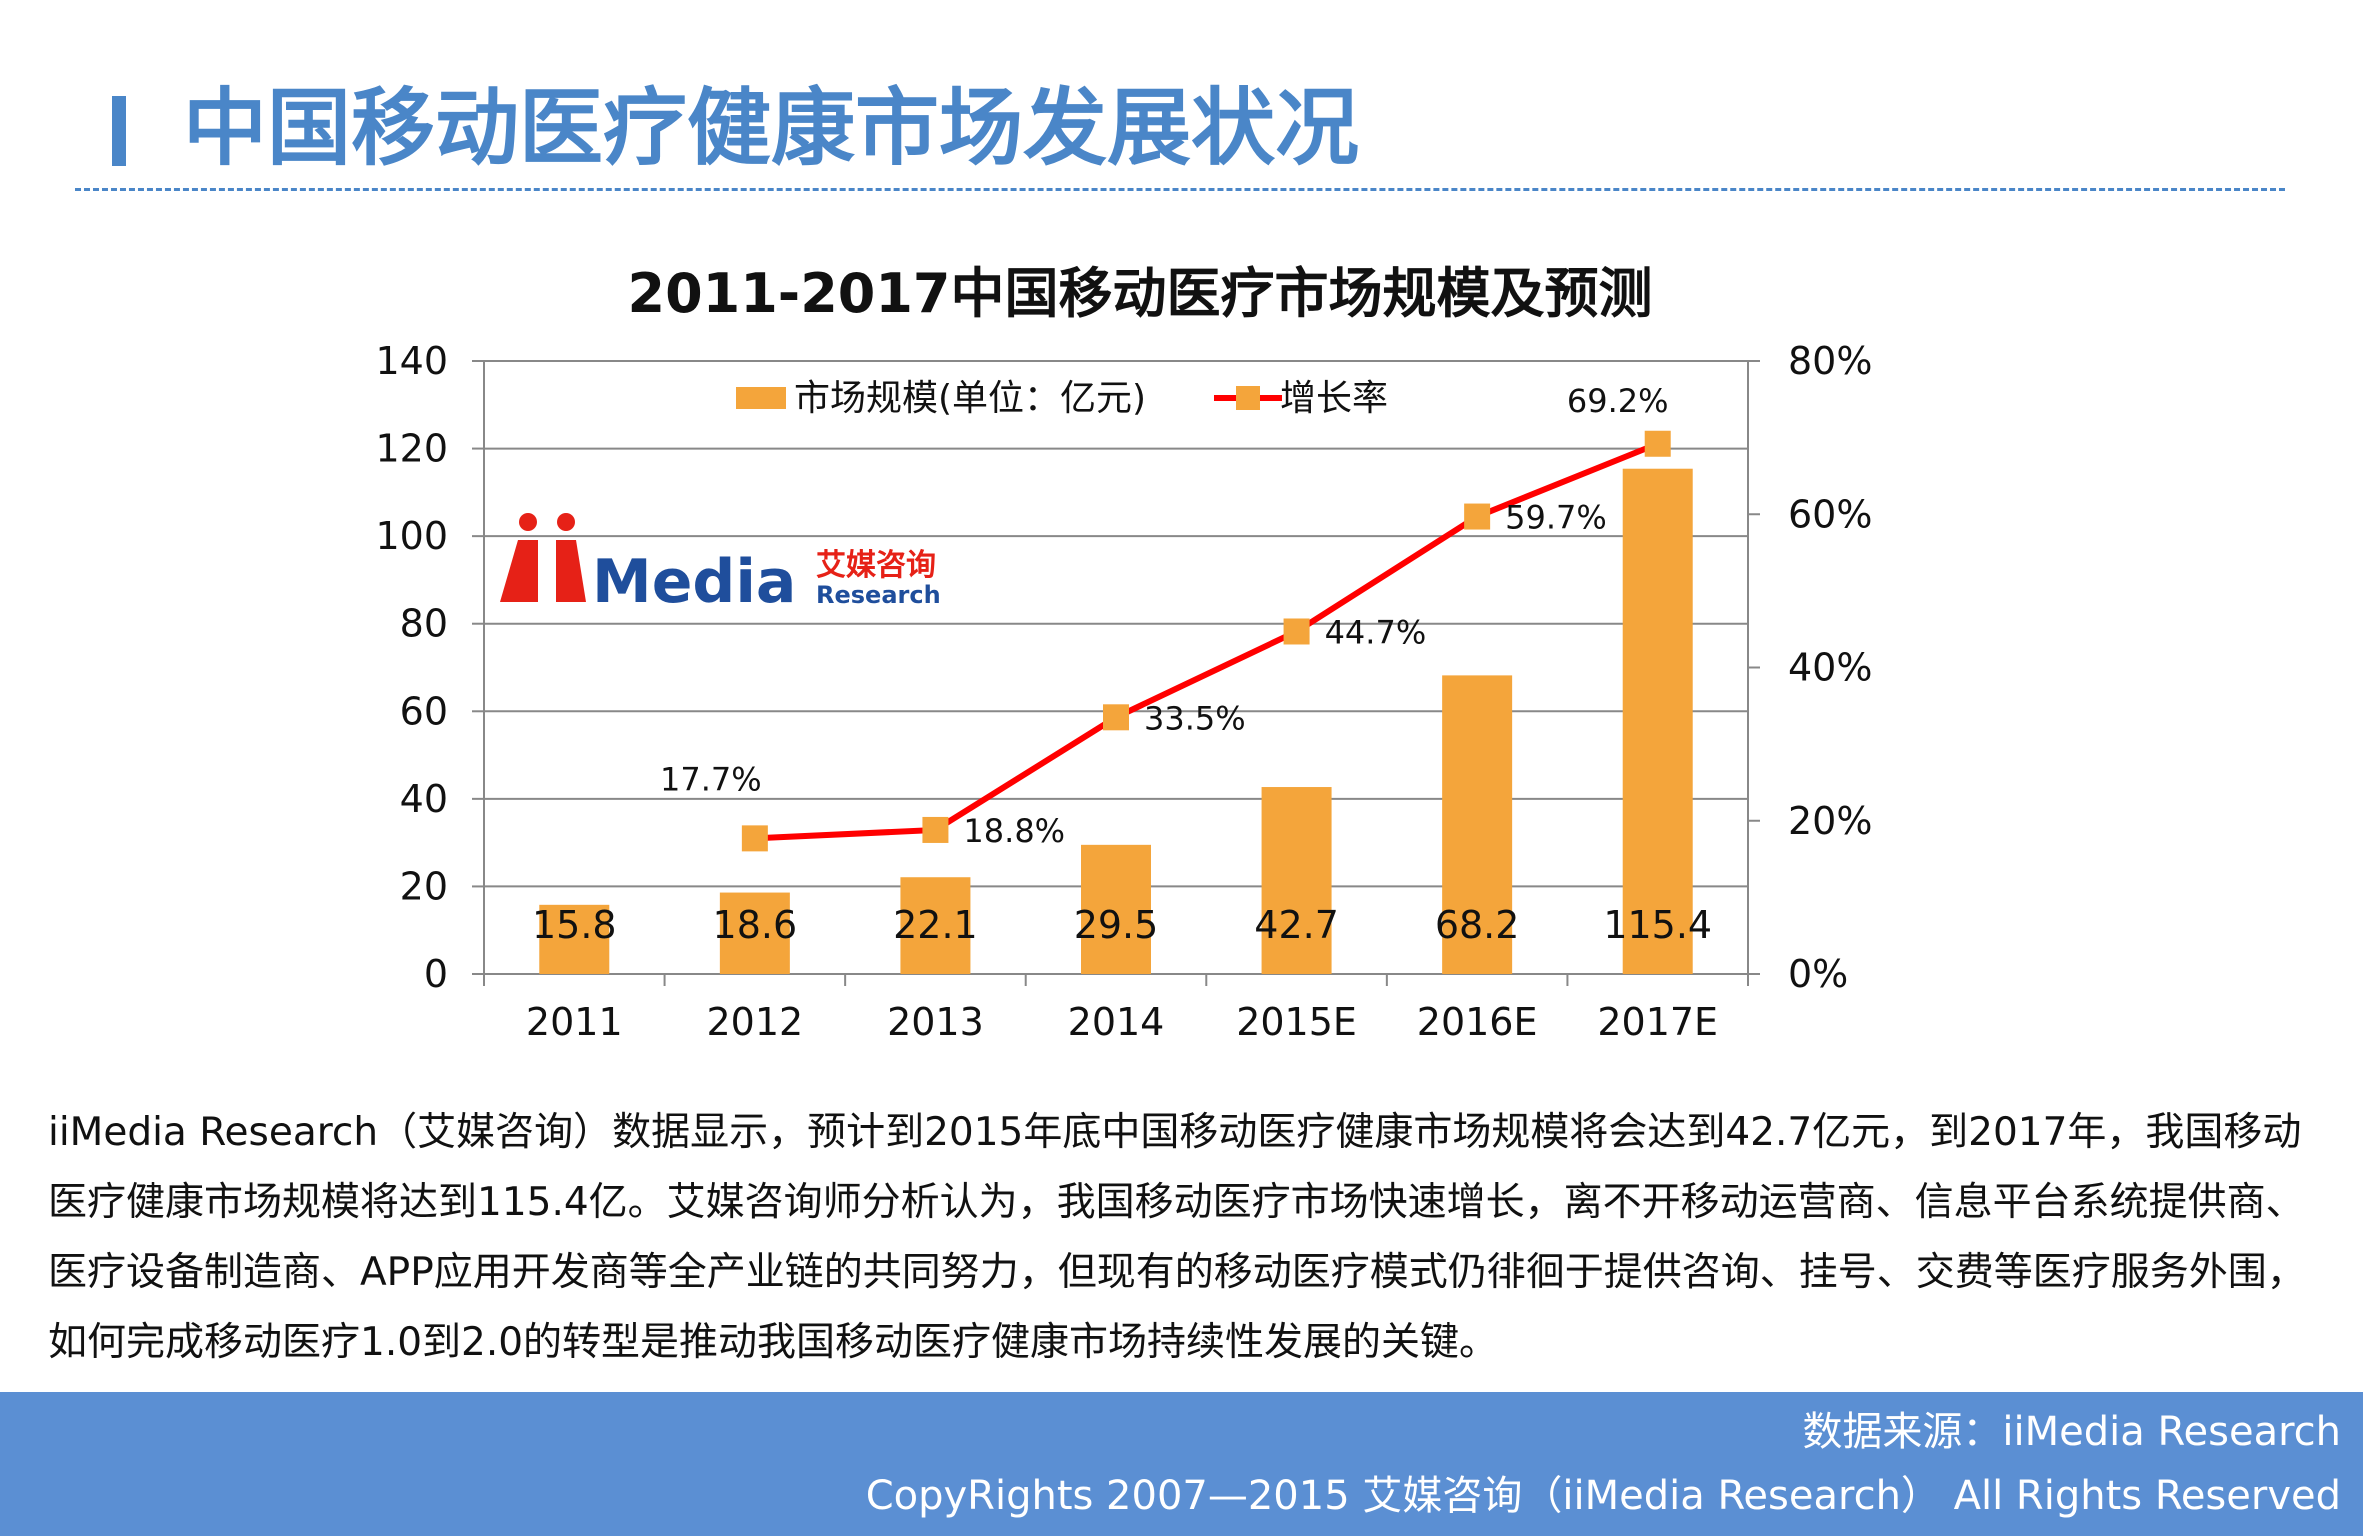  What do you see at coordinates (411, 536) in the screenshot?
I see `left-tick-label: 100` at bounding box center [411, 536].